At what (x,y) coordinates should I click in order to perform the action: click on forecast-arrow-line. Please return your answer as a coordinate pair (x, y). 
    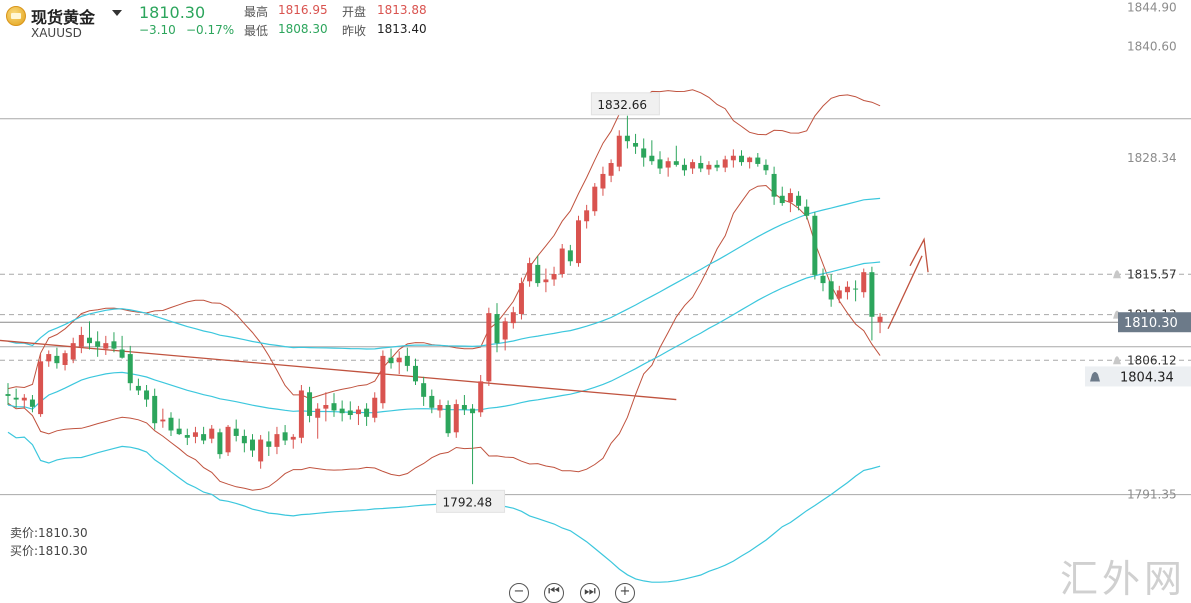
    Looking at the image, I should click on (905, 292).